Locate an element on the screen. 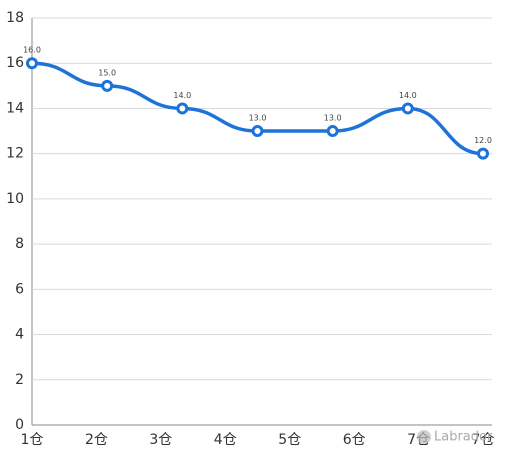 This screenshot has height=459, width=510. y-tick-label: 6 is located at coordinates (19, 289).